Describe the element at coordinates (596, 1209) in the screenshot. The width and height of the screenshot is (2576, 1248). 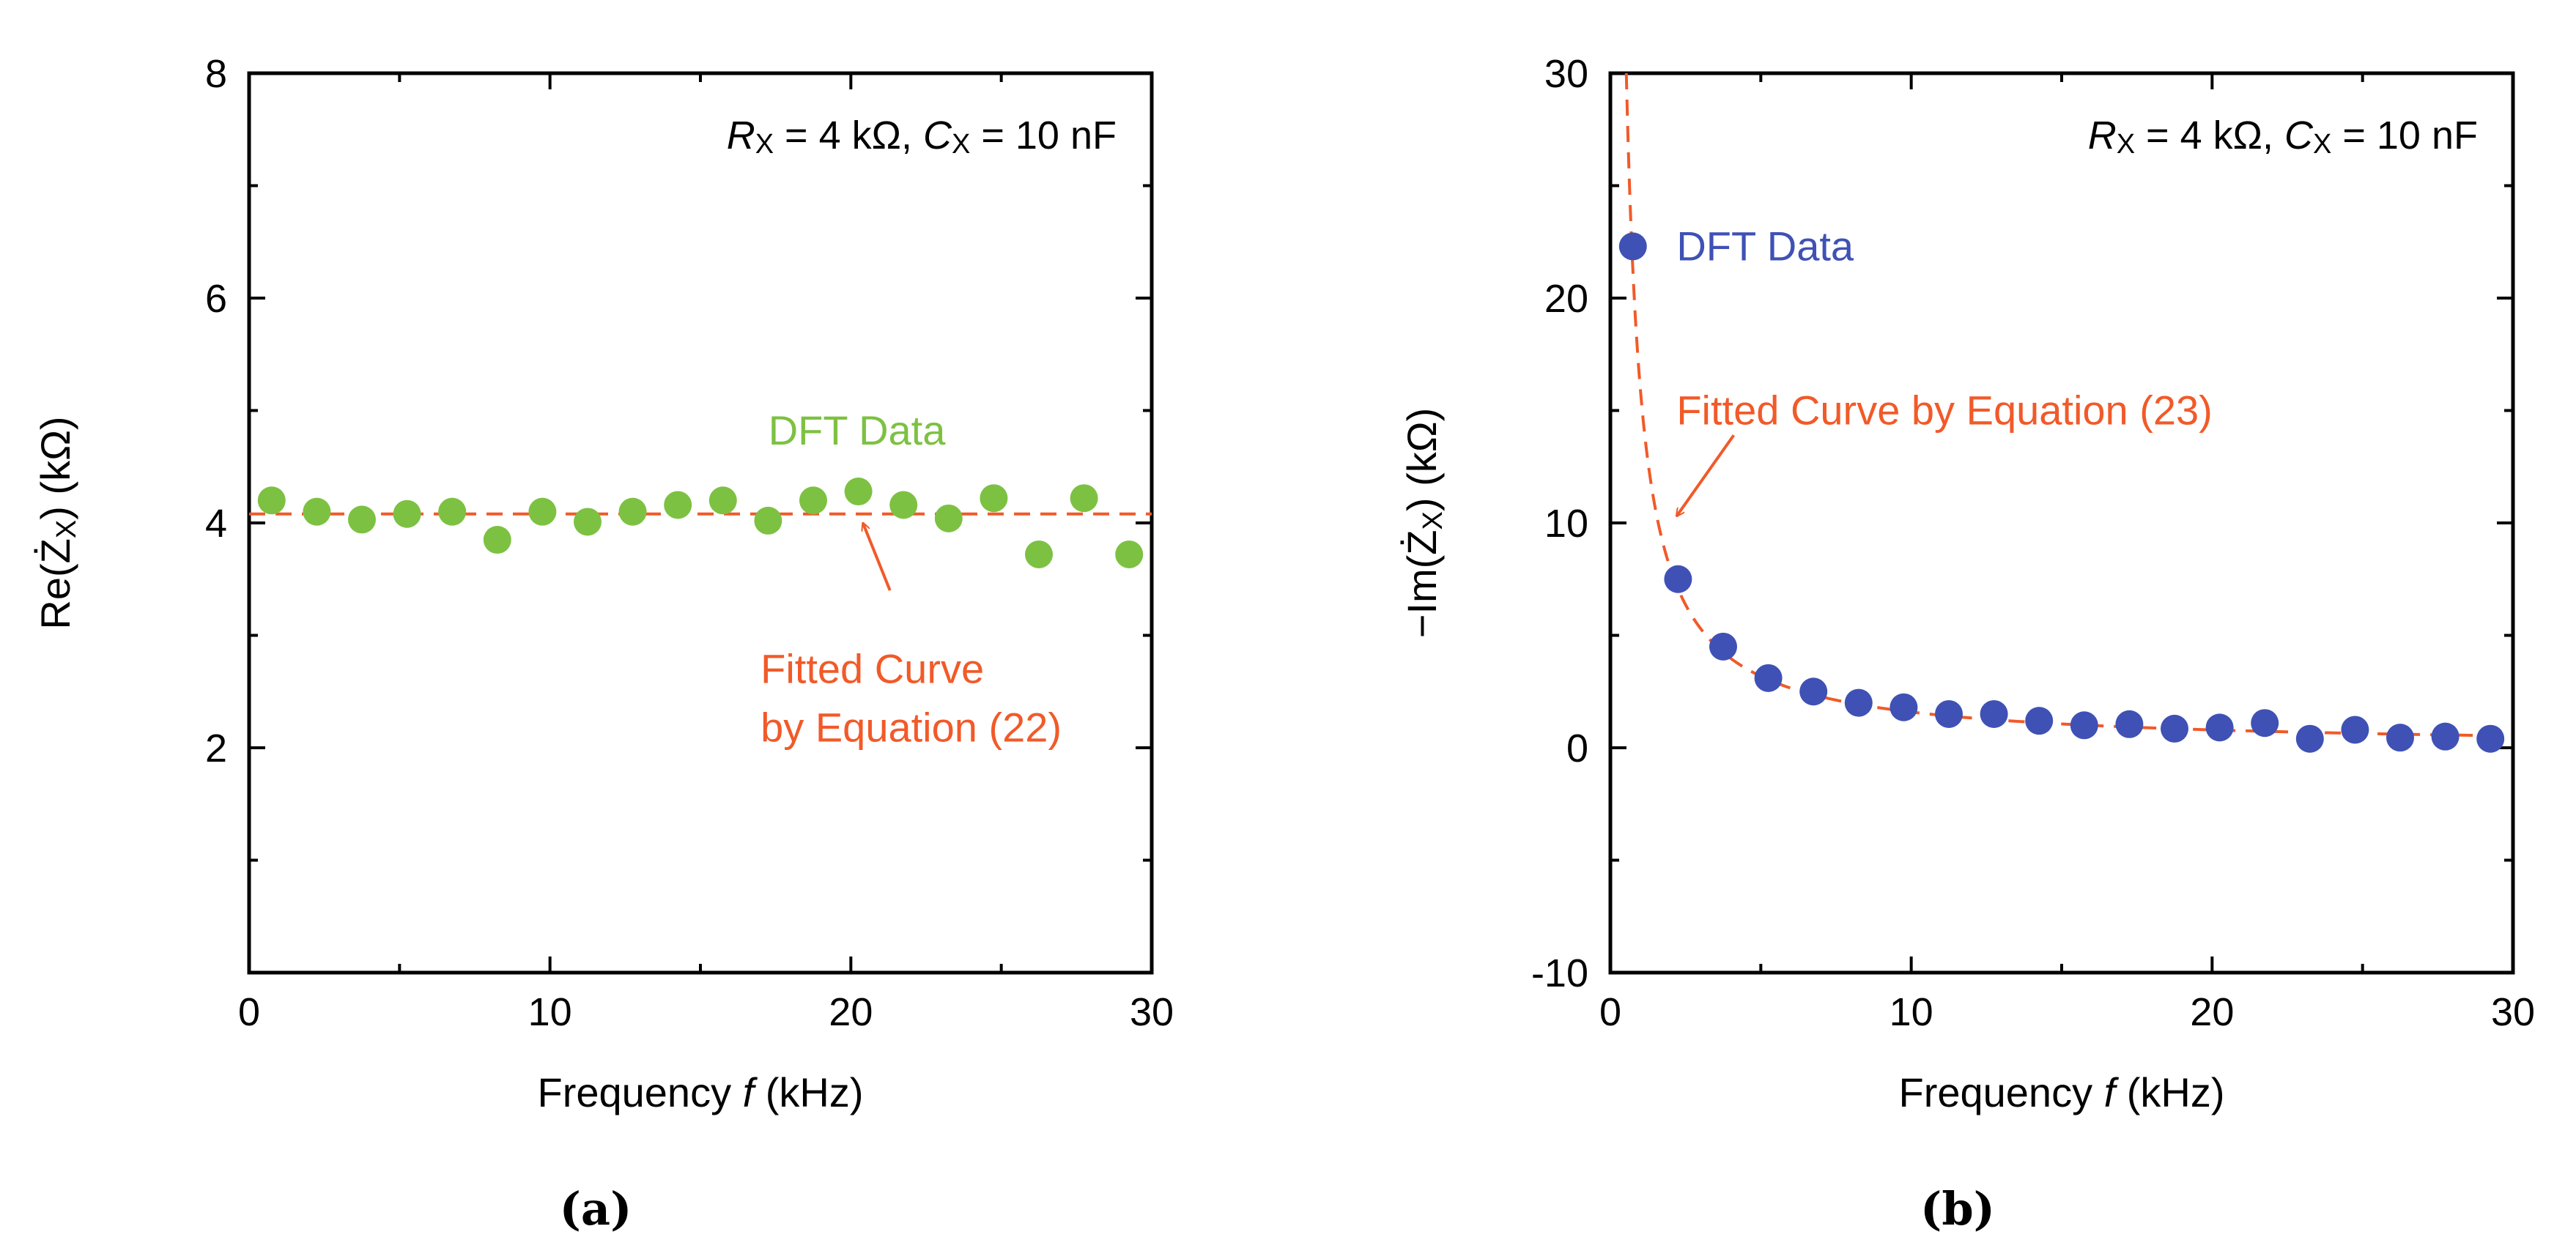
I see `panel-label: (a)` at that location.